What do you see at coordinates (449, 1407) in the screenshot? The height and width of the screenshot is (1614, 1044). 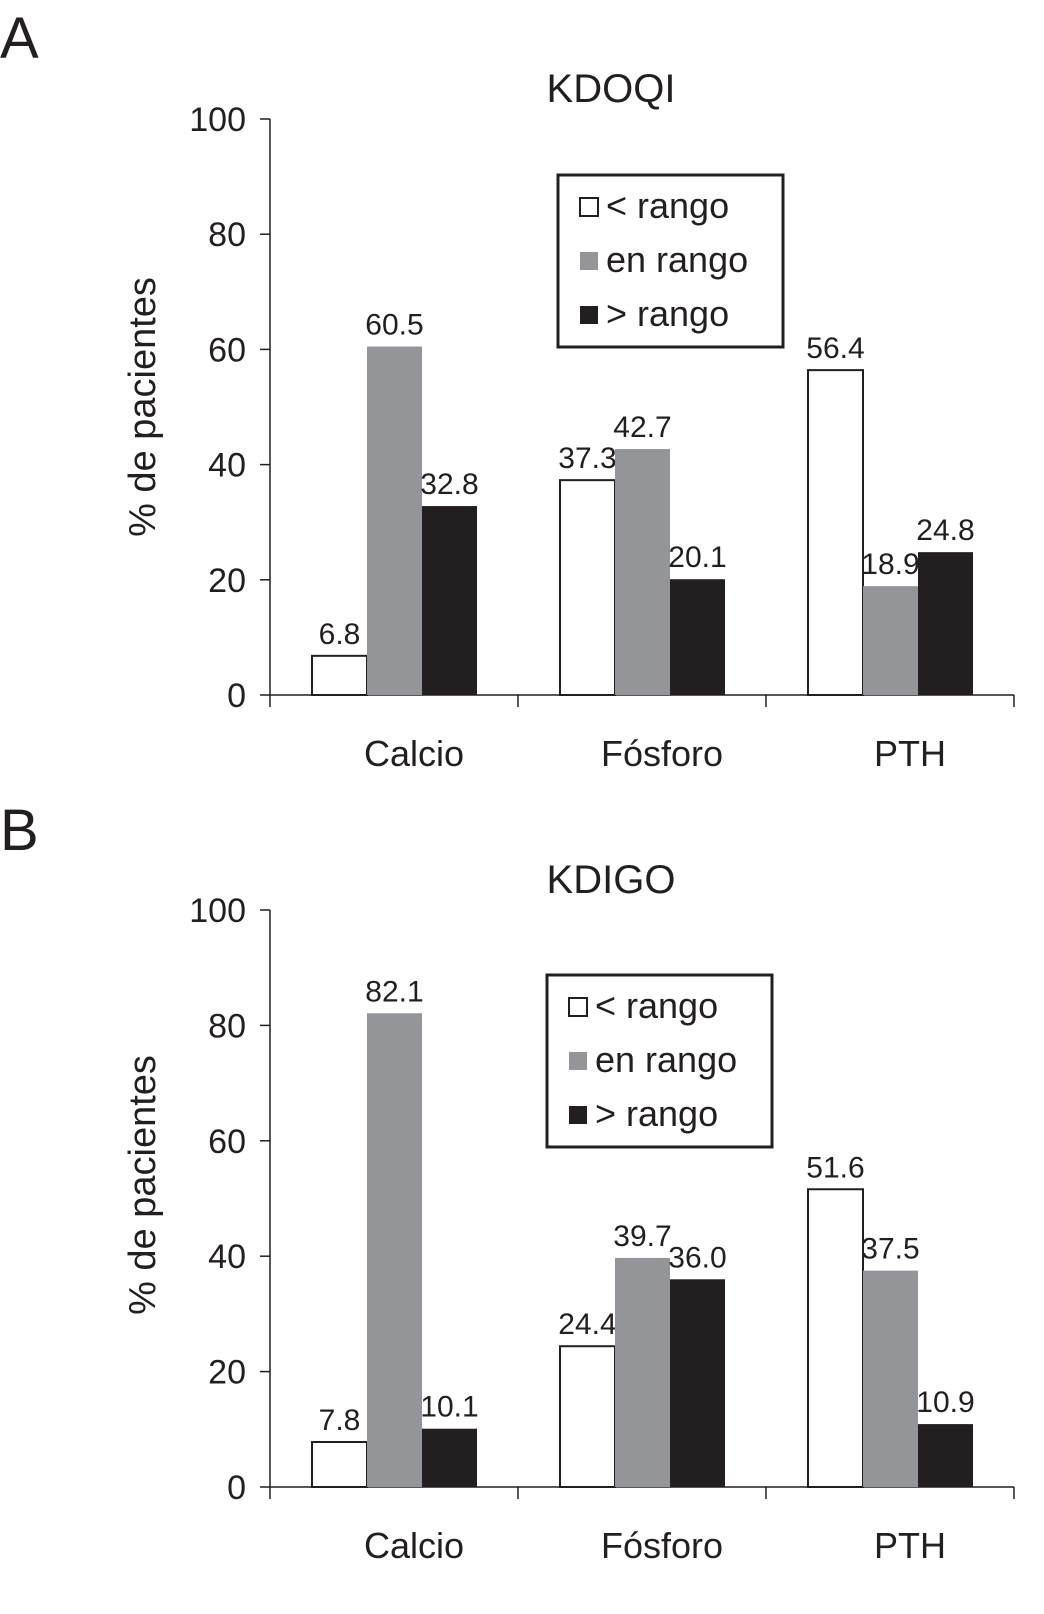 I see `data-label: 10.1` at bounding box center [449, 1407].